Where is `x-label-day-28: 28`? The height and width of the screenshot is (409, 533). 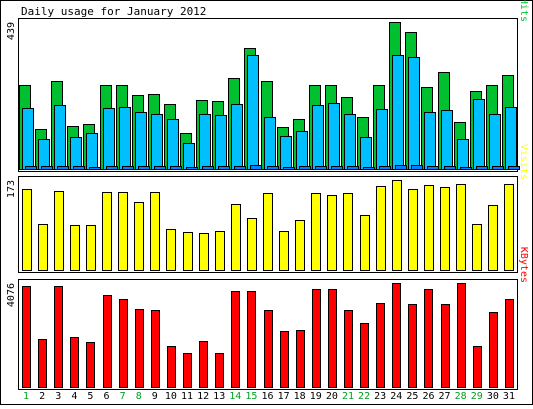
x-label-day-28: 28 is located at coordinates (461, 396).